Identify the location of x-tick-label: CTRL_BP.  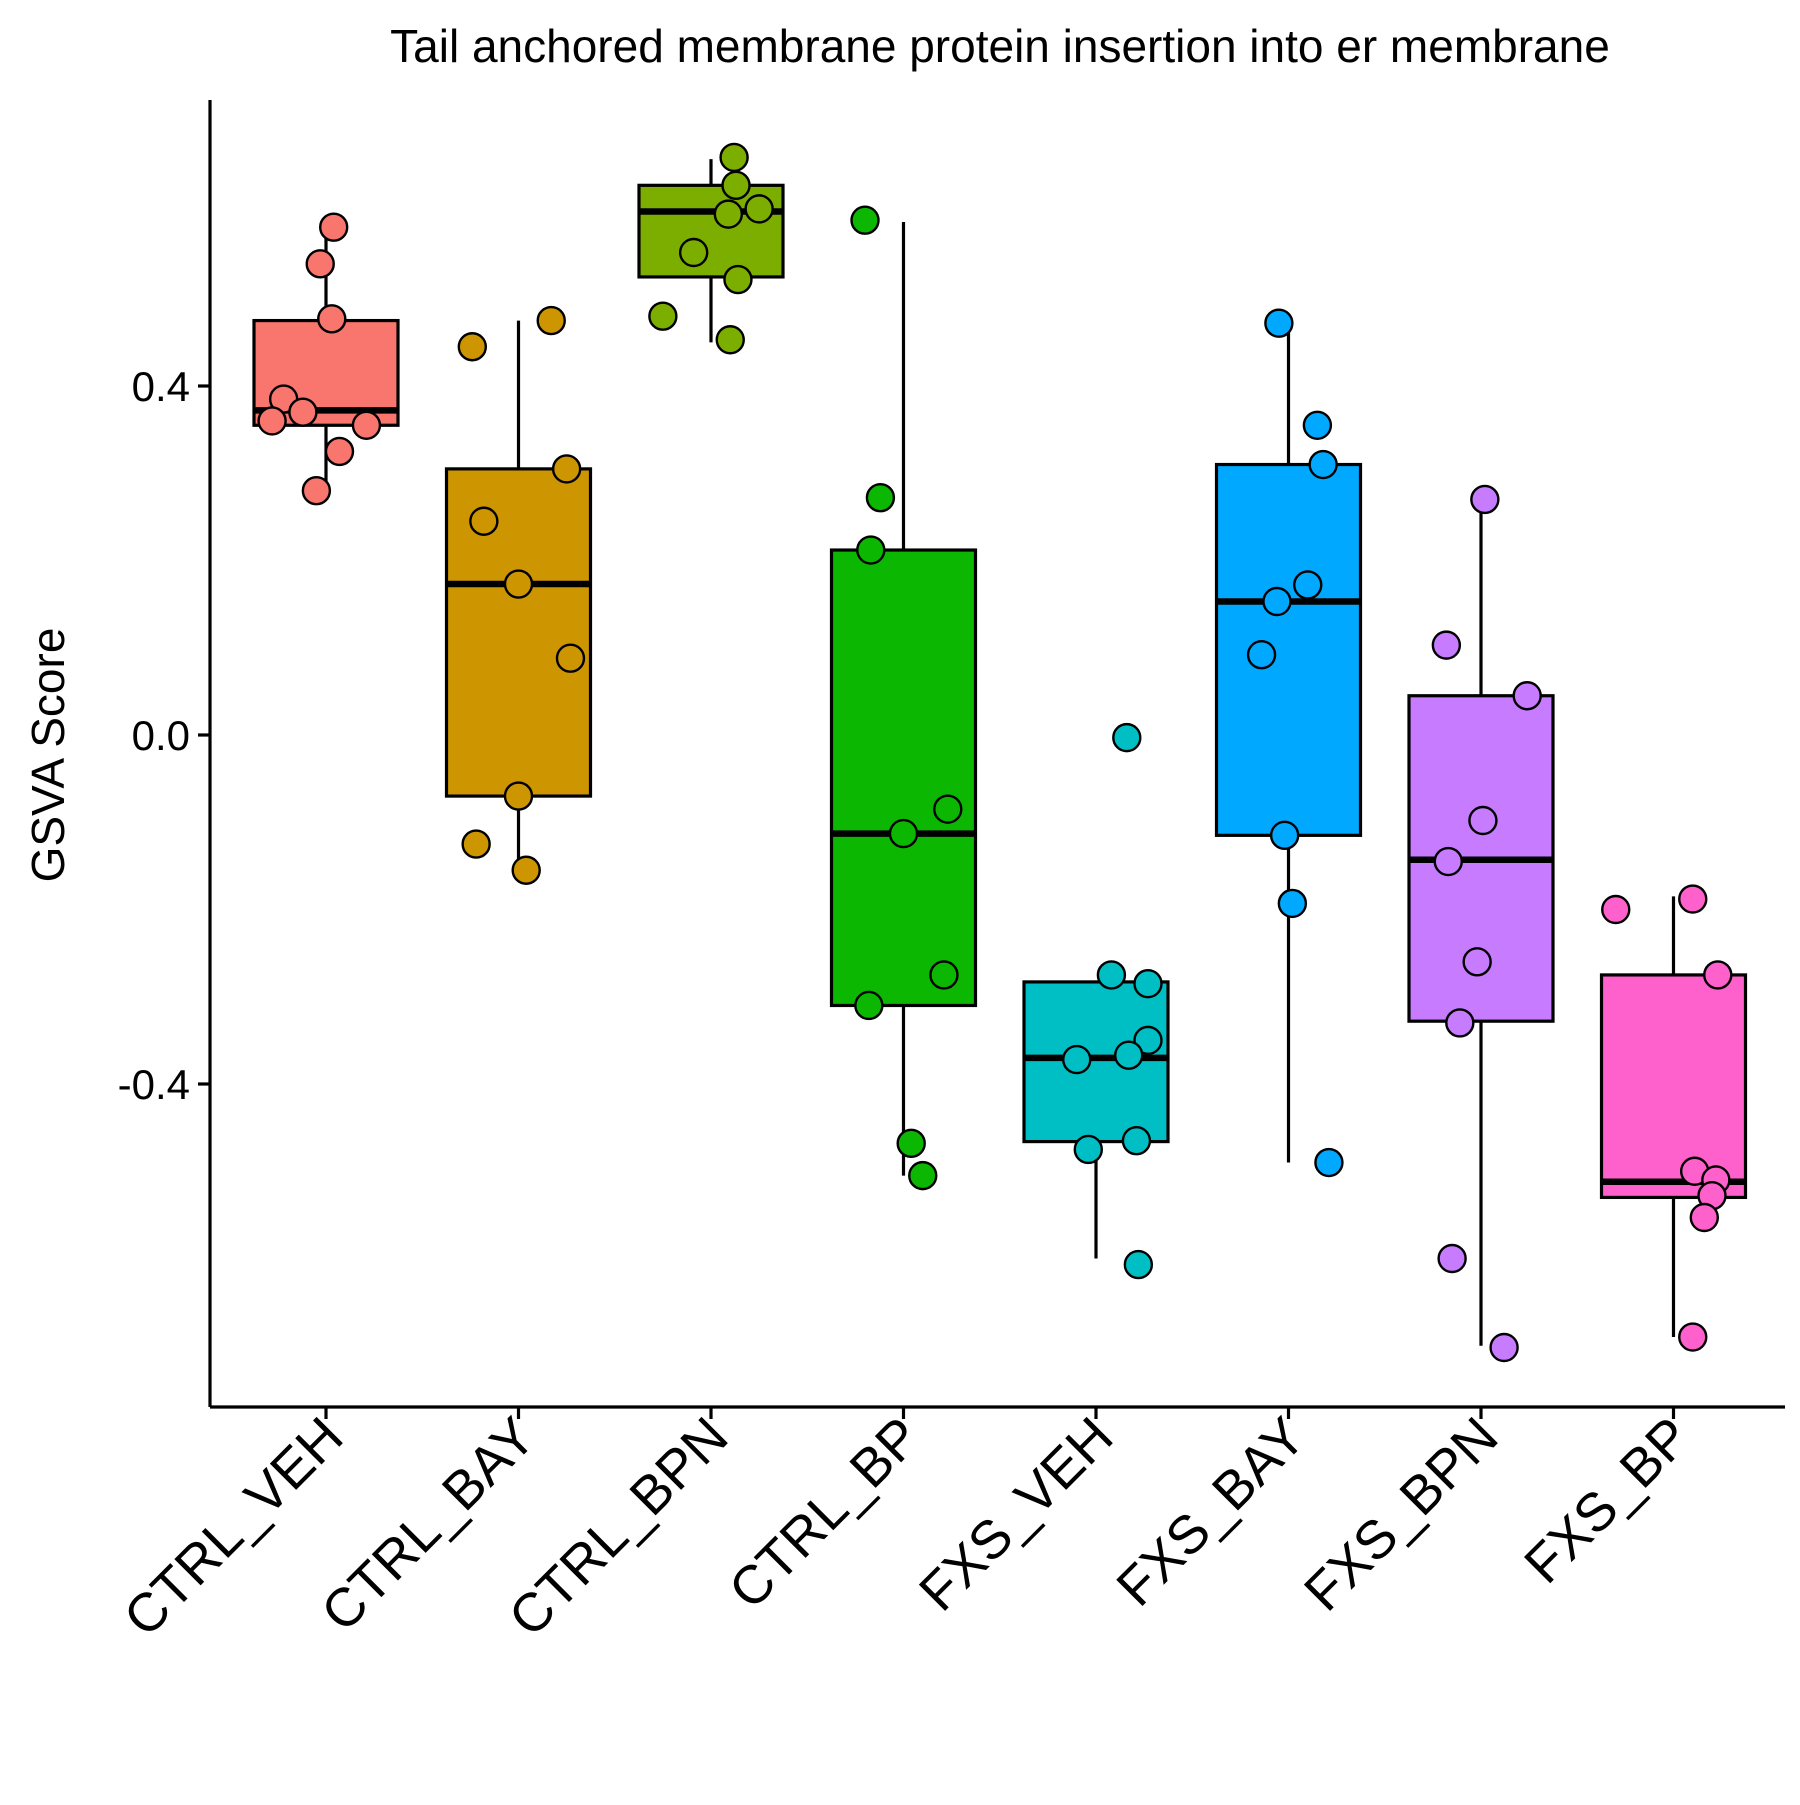
(825, 1513).